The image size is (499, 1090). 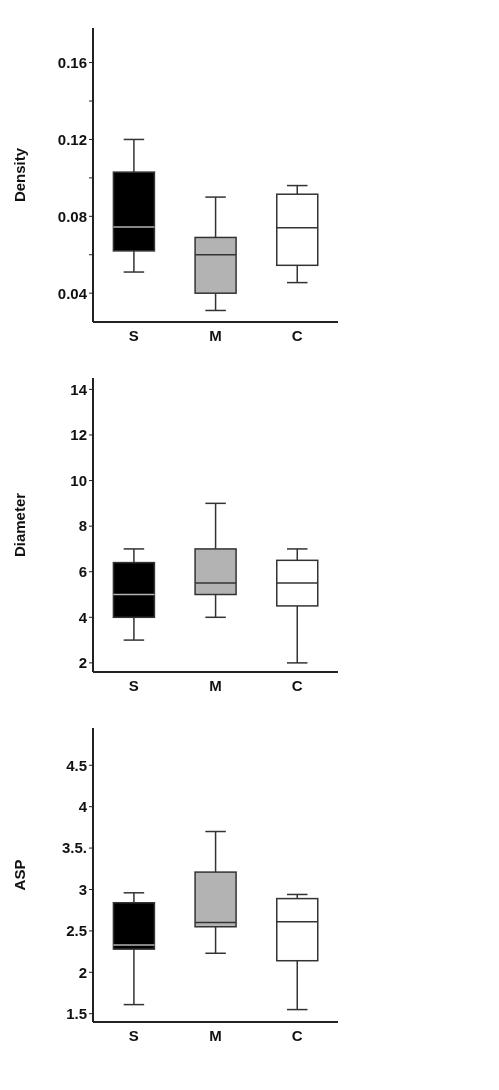 I want to click on y-tick-label: 1.5, so click(x=76, y=1014).